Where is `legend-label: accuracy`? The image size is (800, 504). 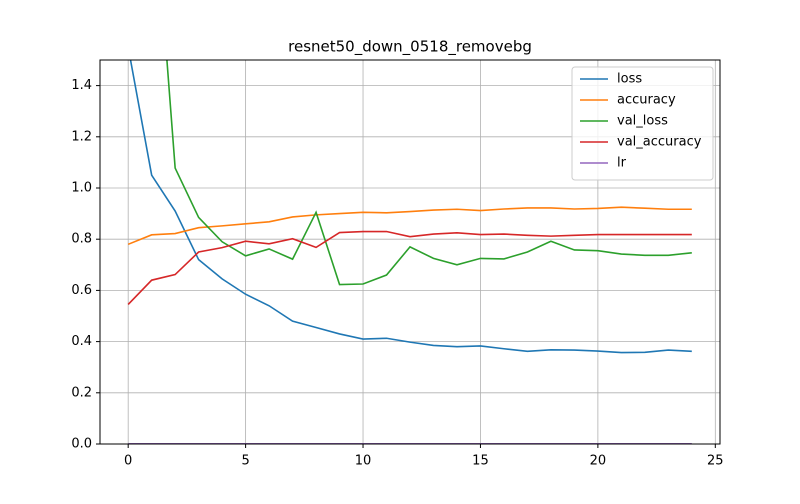 legend-label: accuracy is located at coordinates (646, 100).